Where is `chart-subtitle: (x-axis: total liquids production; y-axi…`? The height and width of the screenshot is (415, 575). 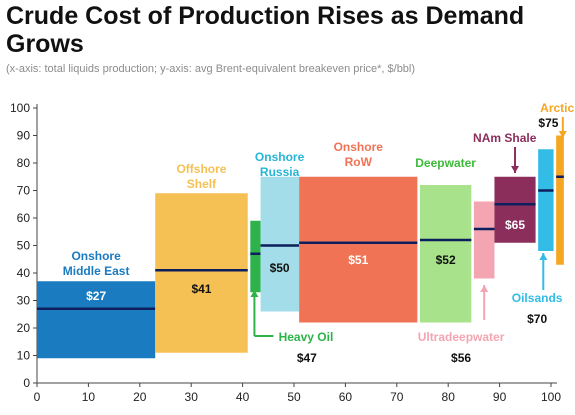
chart-subtitle: (x-axis: total liquids production; y-axi… is located at coordinates (211, 69).